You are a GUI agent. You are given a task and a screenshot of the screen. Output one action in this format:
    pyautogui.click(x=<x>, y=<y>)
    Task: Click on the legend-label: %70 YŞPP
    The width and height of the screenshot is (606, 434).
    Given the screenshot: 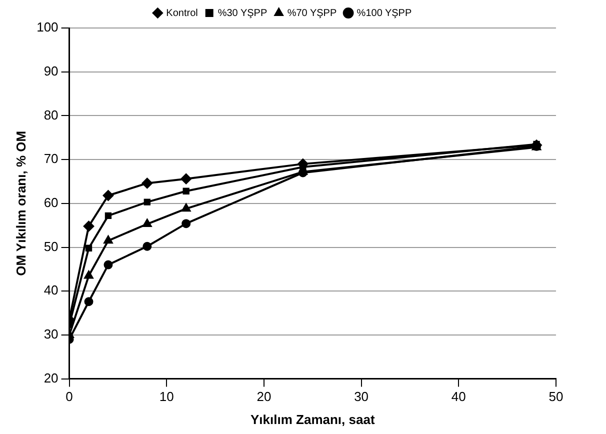 What is the action you would take?
    pyautogui.click(x=312, y=13)
    